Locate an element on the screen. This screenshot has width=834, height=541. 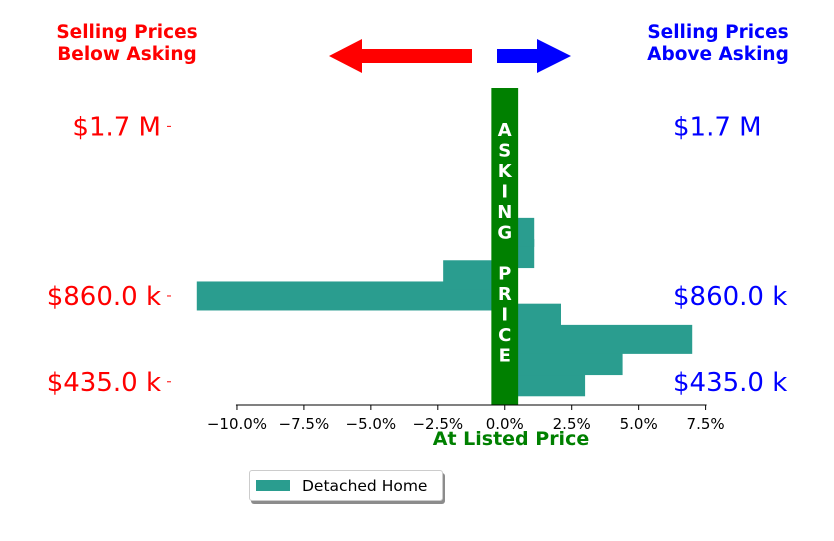
below-asking-title-line2: Below Asking is located at coordinates (127, 54).